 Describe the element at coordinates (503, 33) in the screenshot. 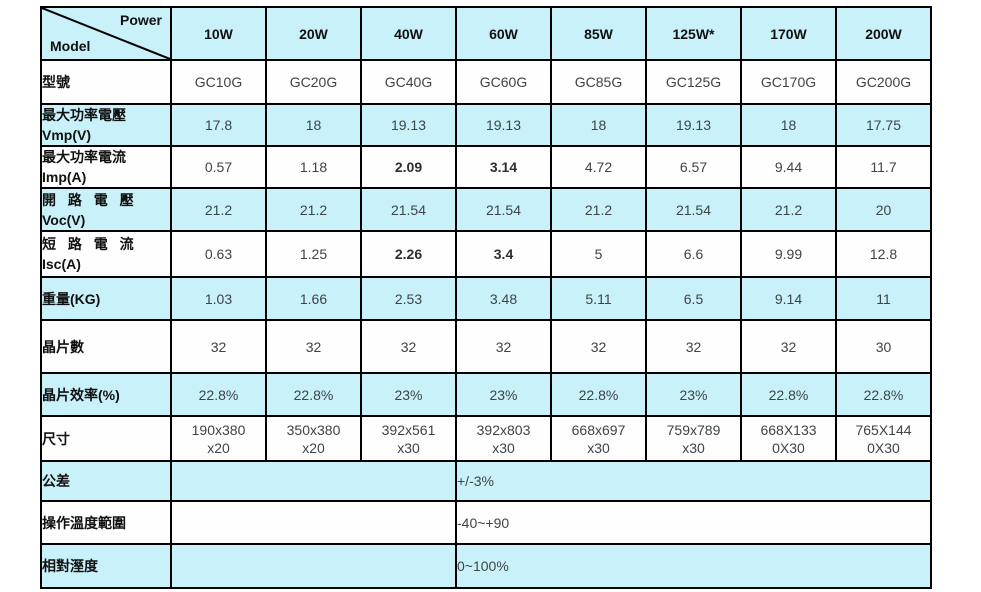

I see `col-header-60w: 60W` at that location.